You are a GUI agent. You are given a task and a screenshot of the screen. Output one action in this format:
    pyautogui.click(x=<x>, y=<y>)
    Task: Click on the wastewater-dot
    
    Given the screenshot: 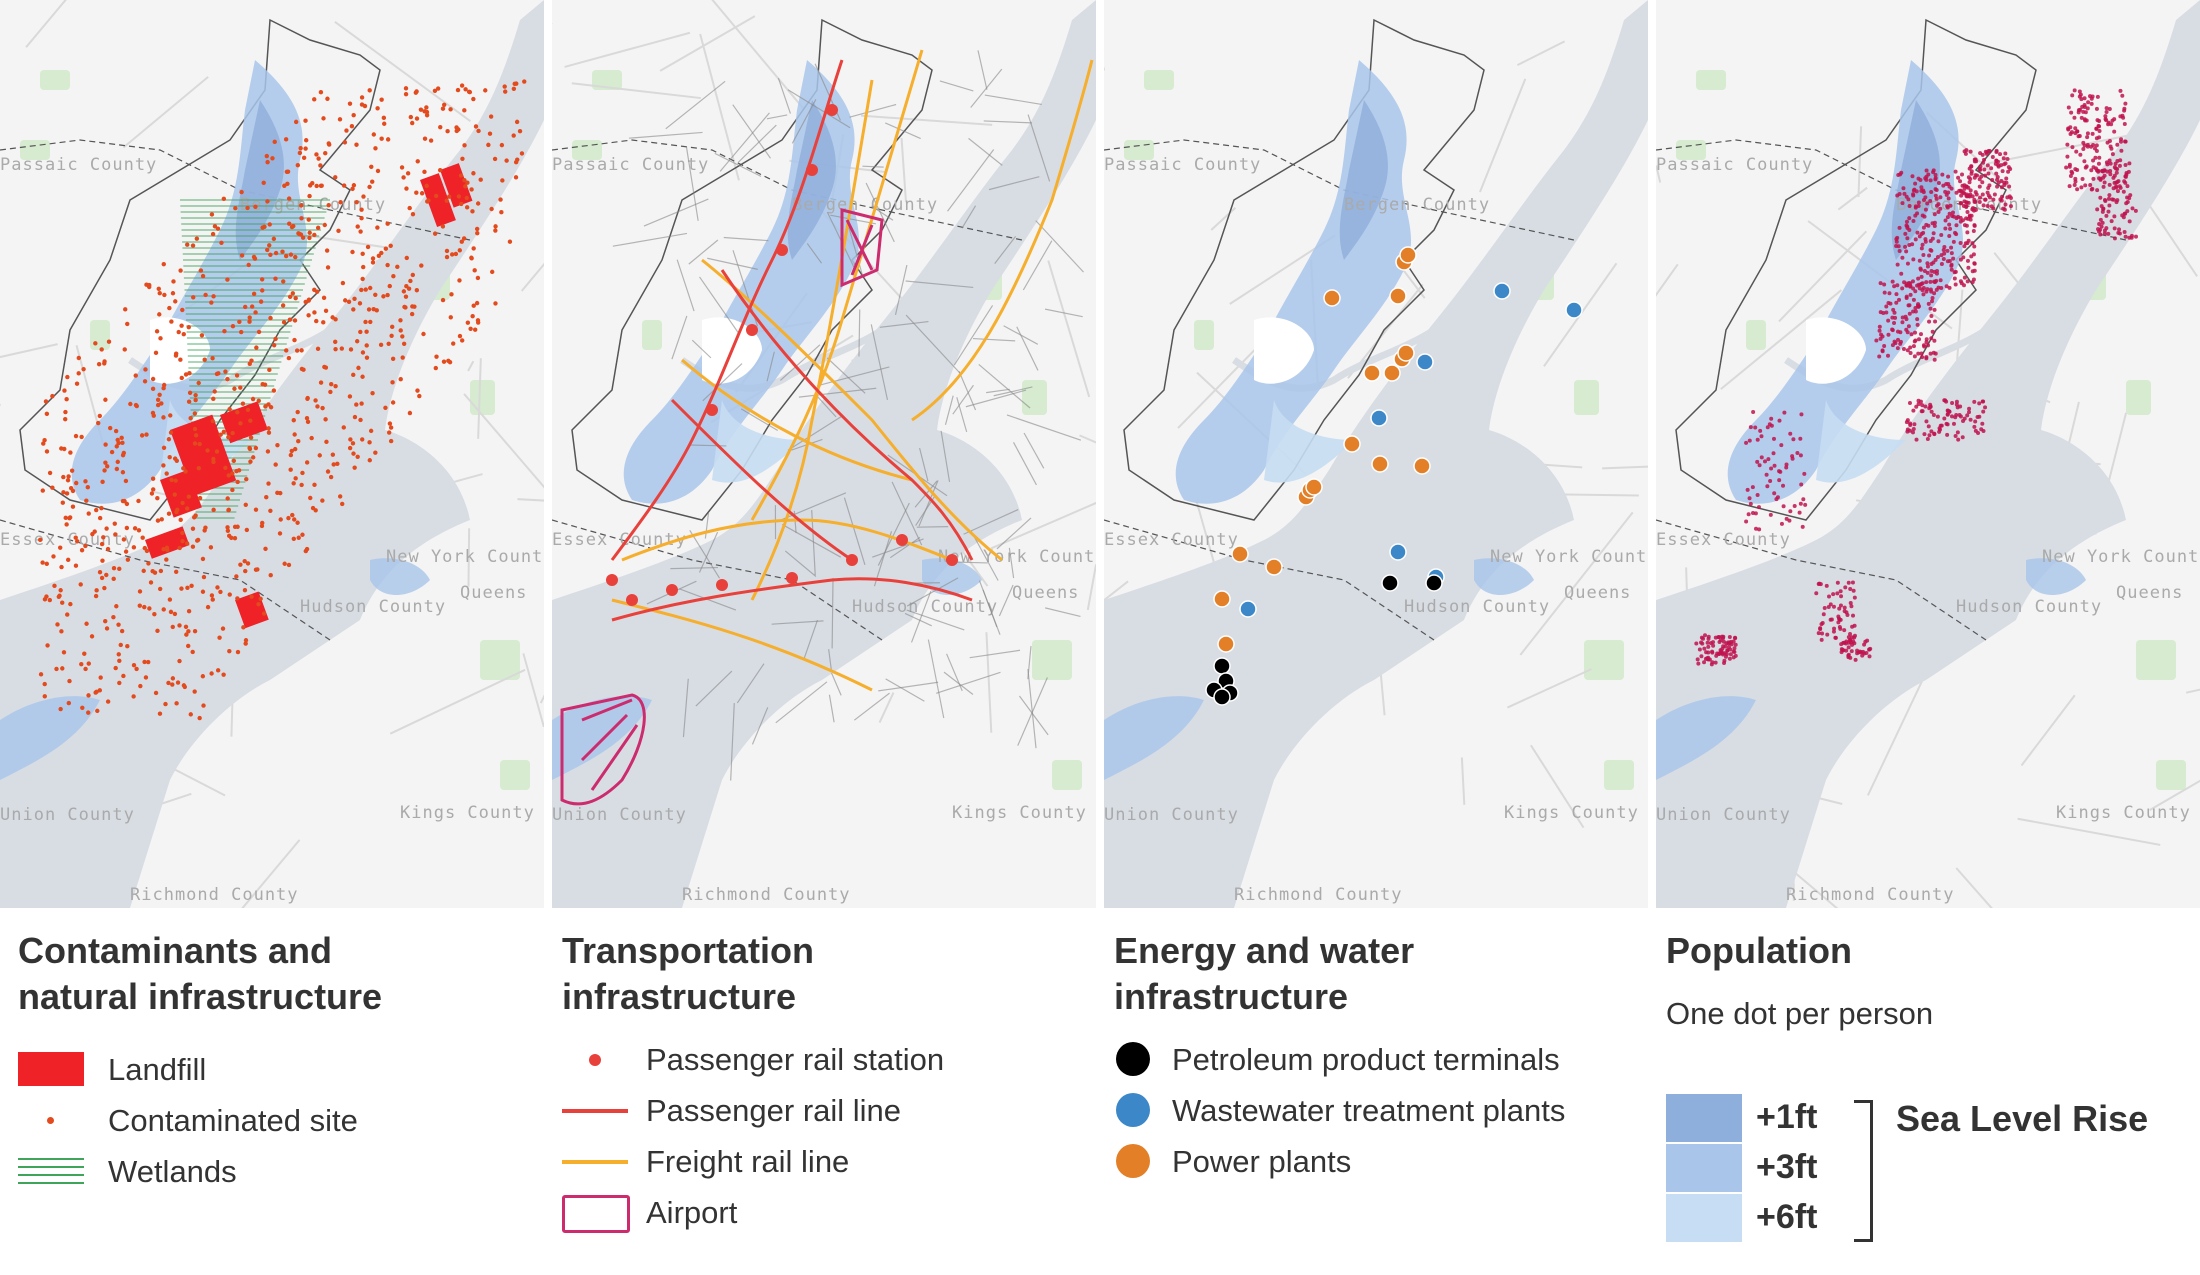 What is the action you would take?
    pyautogui.click(x=1134, y=1111)
    